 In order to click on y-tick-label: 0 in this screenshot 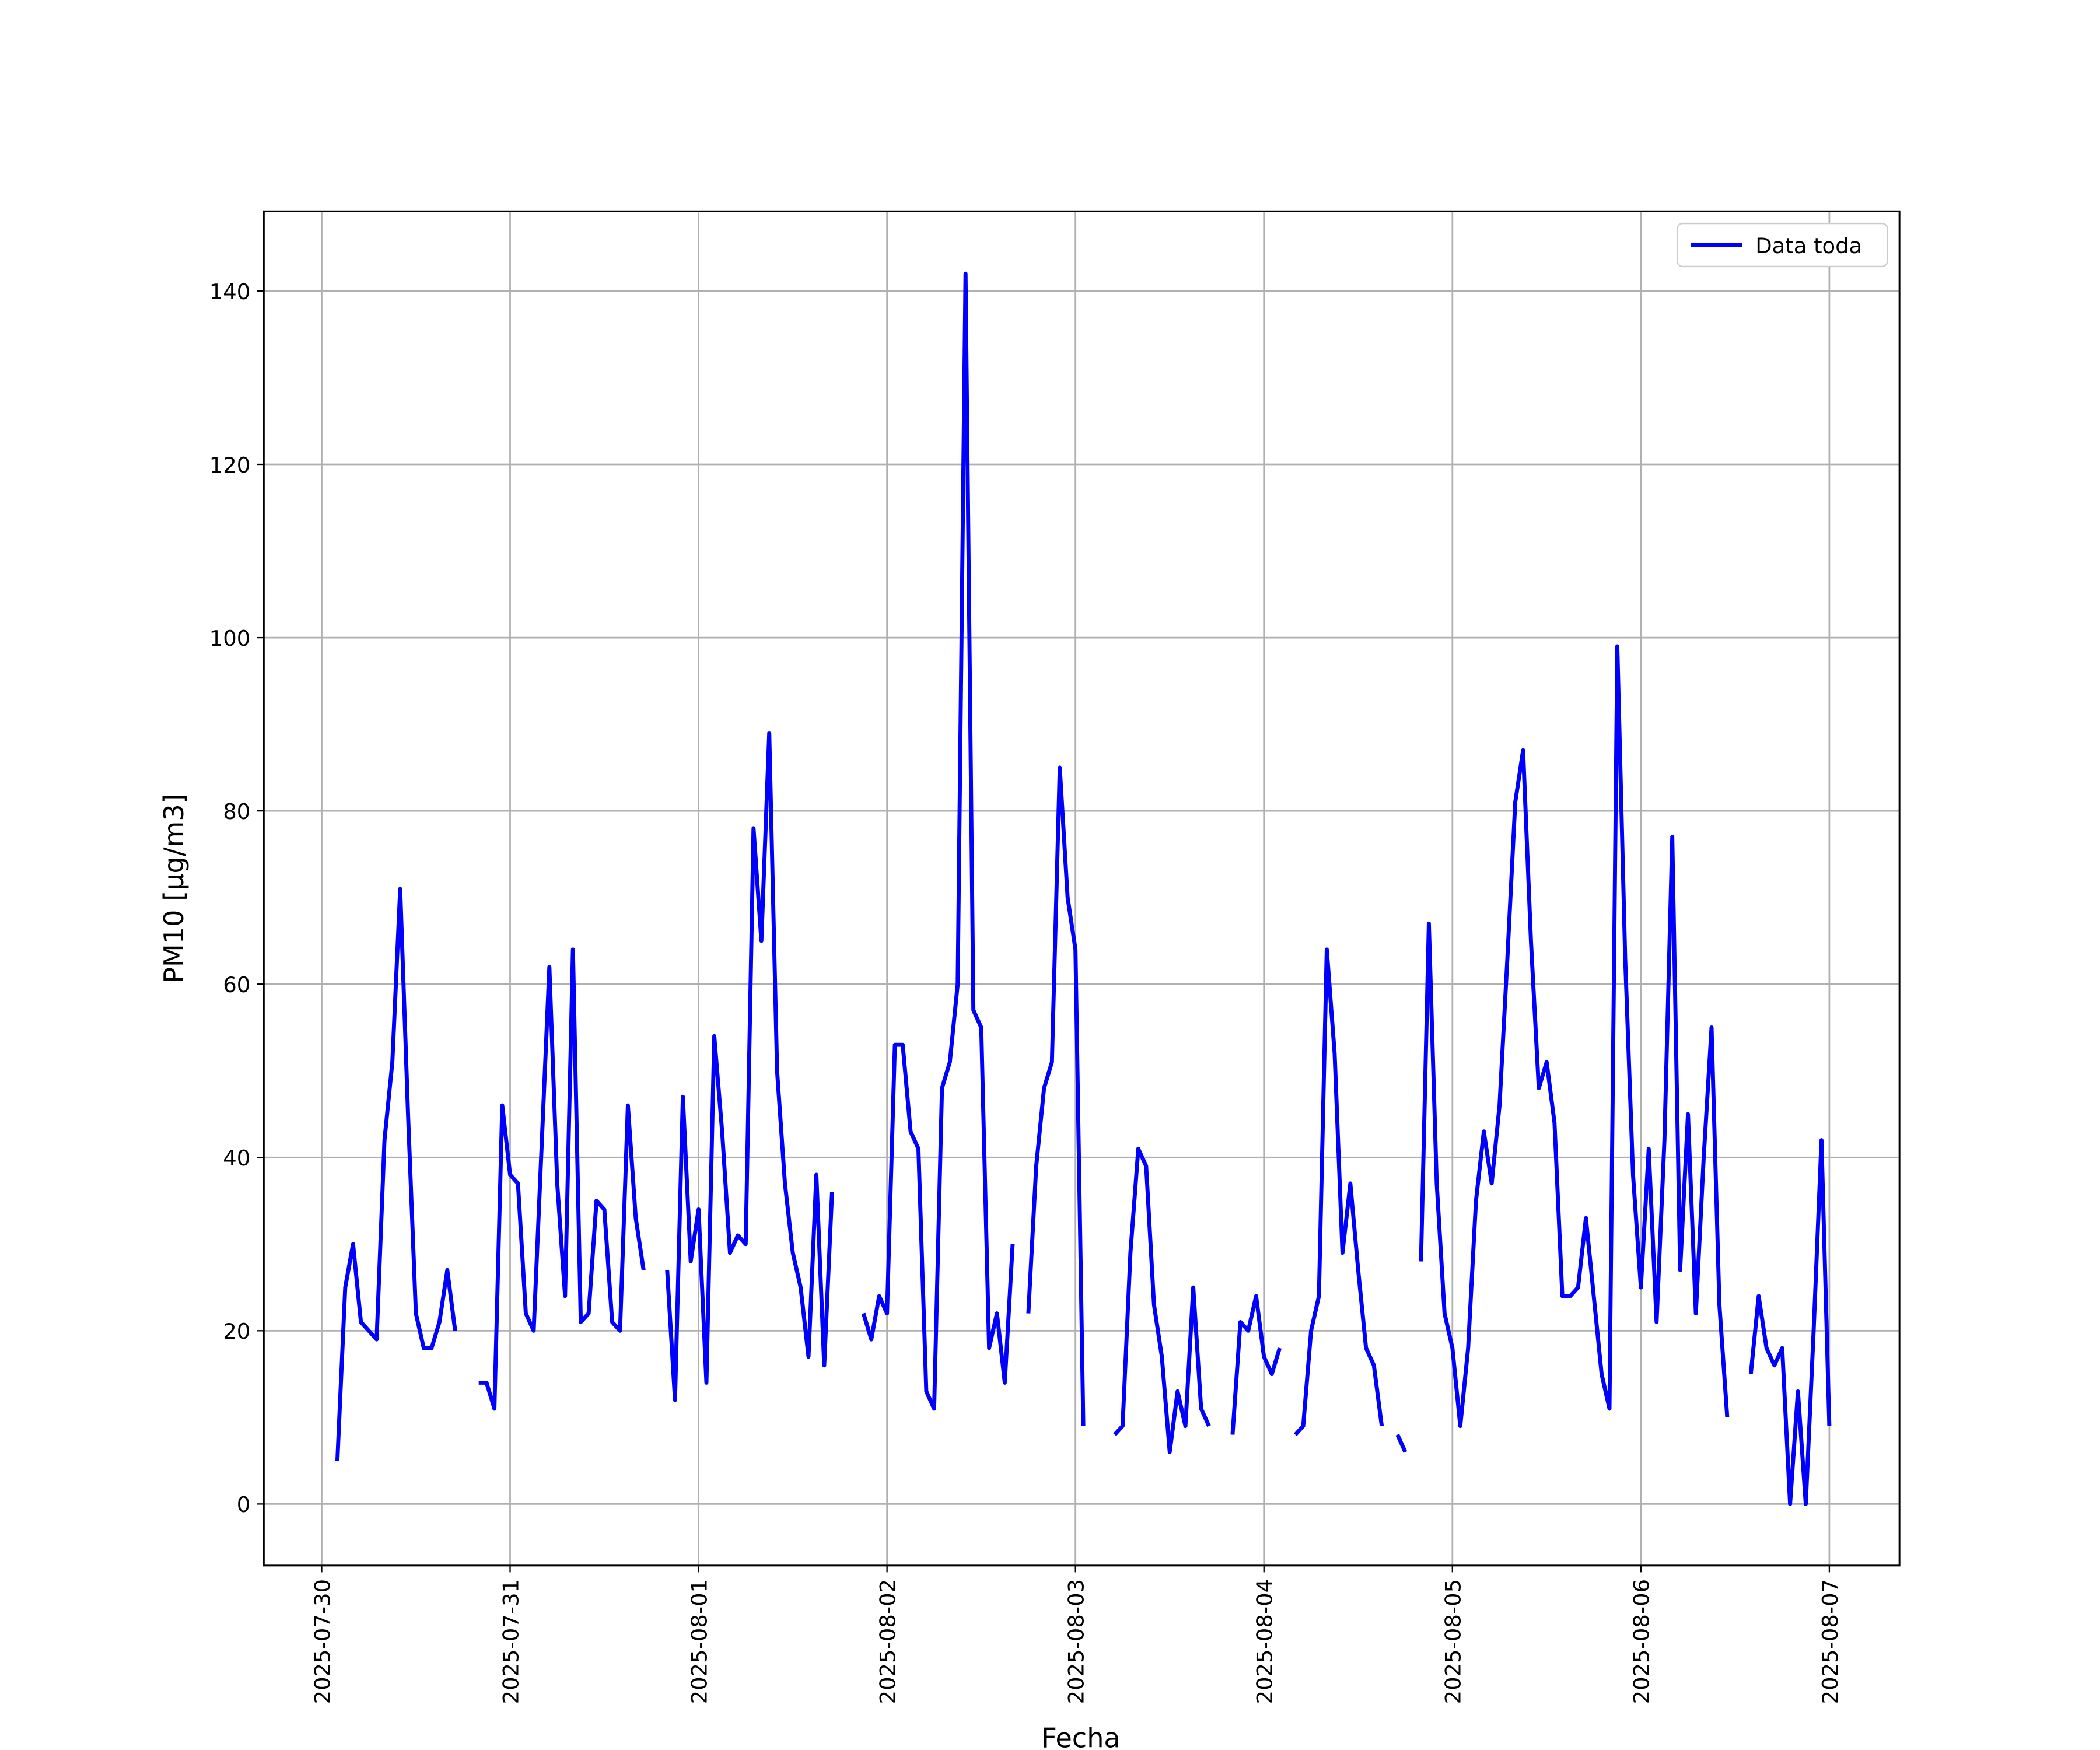, I will do `click(243, 1504)`.